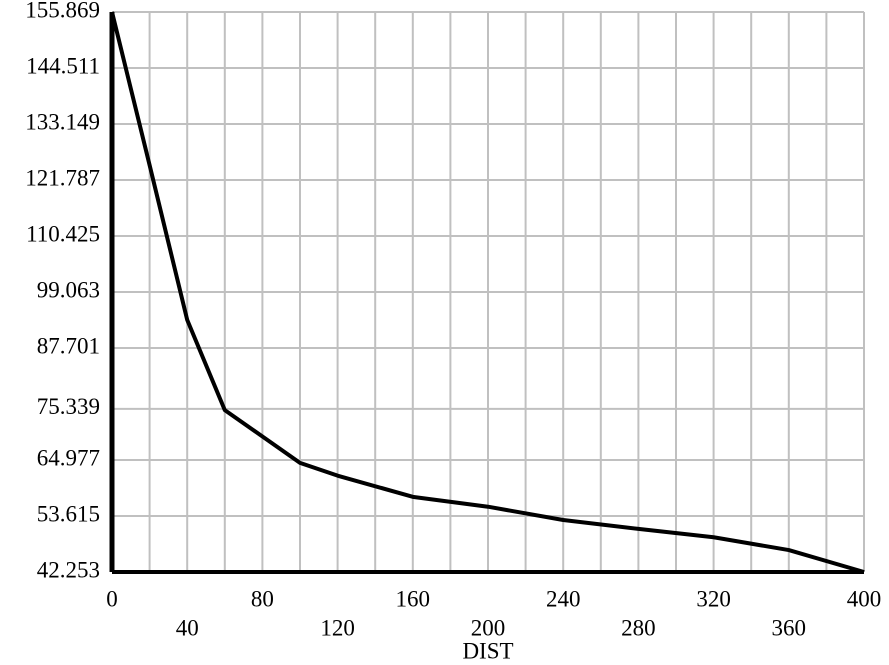 The height and width of the screenshot is (665, 889). I want to click on y-tick-label: 121.787, so click(62, 177).